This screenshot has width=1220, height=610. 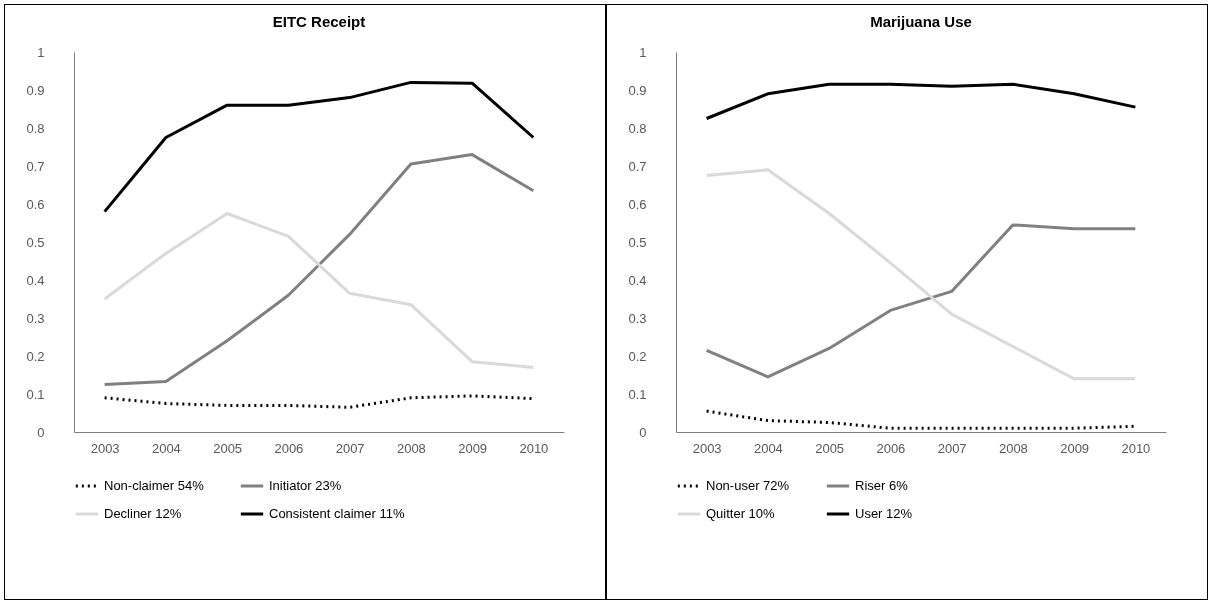 What do you see at coordinates (337, 513) in the screenshot?
I see `legend-label: Consistent claimer 11%` at bounding box center [337, 513].